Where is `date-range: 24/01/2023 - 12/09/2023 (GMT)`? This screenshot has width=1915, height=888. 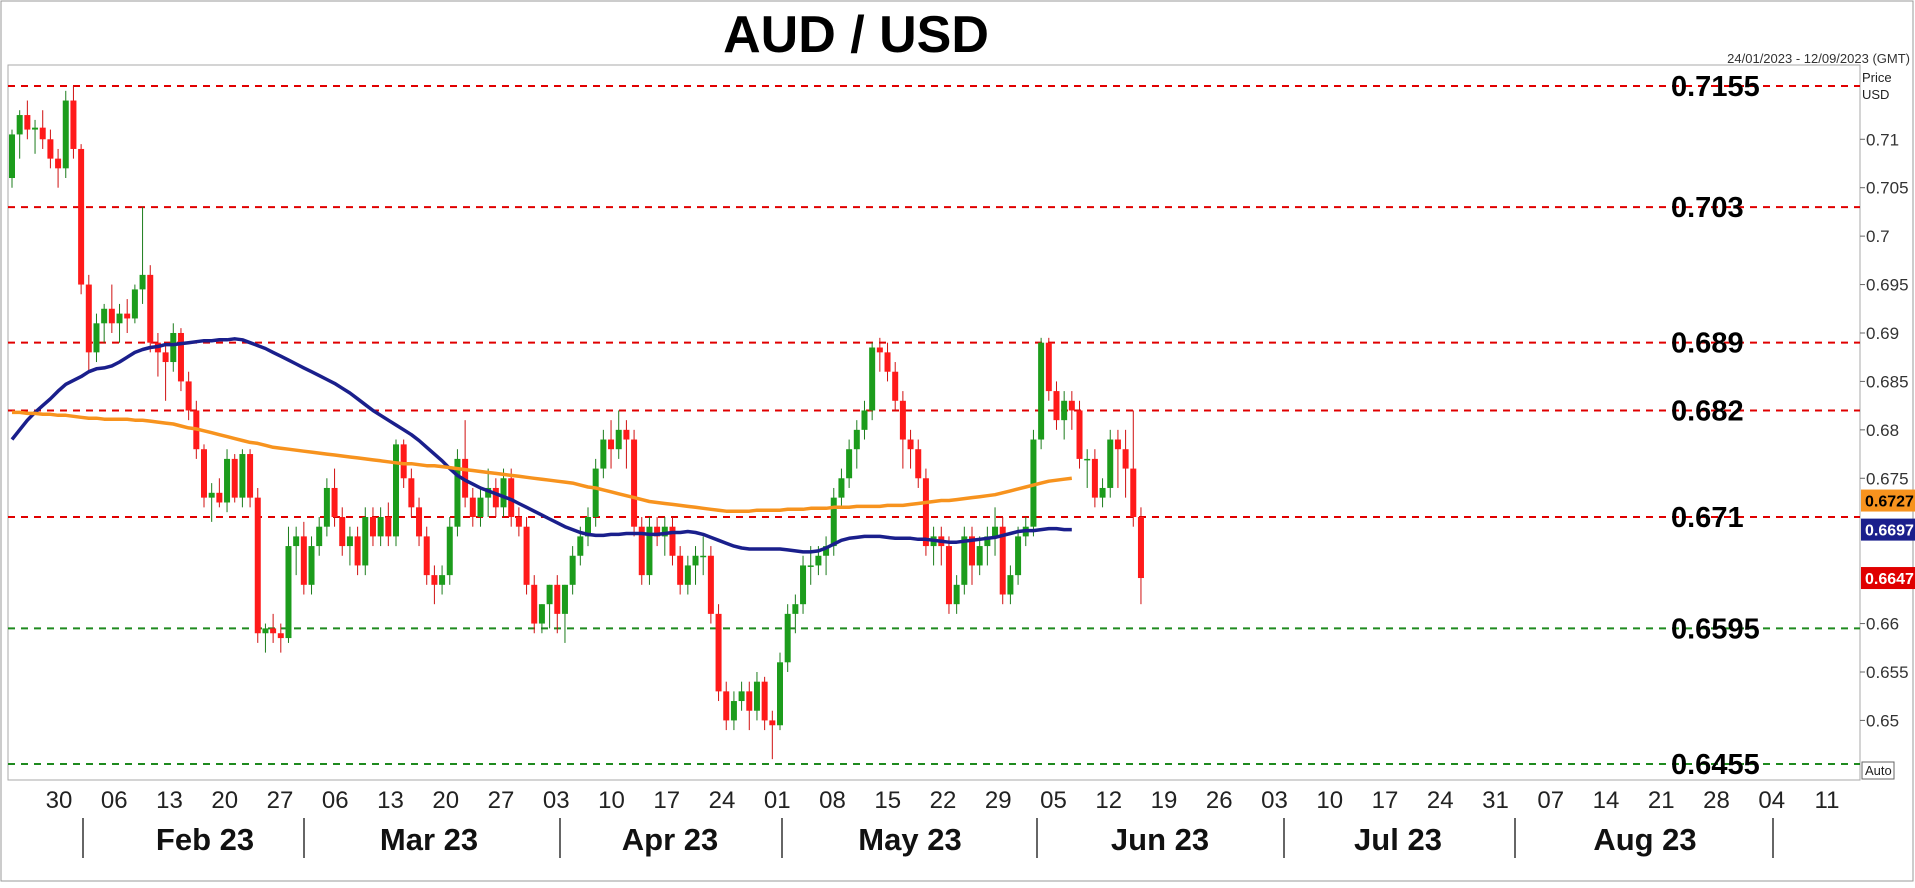
date-range: 24/01/2023 - 12/09/2023 (GMT) is located at coordinates (1818, 58).